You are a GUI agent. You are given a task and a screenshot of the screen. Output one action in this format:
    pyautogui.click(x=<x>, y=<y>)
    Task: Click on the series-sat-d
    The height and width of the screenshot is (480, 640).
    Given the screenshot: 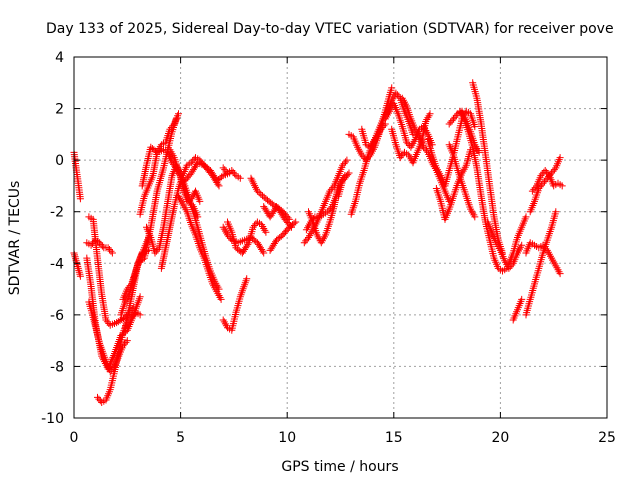 What is the action you would take?
    pyautogui.click(x=111, y=271)
    